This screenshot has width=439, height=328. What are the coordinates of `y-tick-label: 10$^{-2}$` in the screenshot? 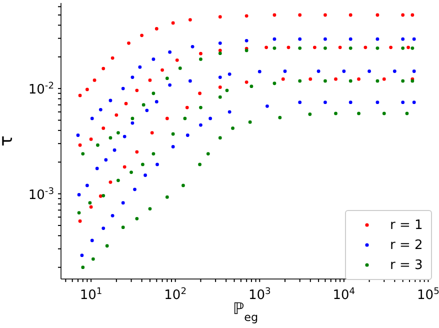 It's located at (41, 90).